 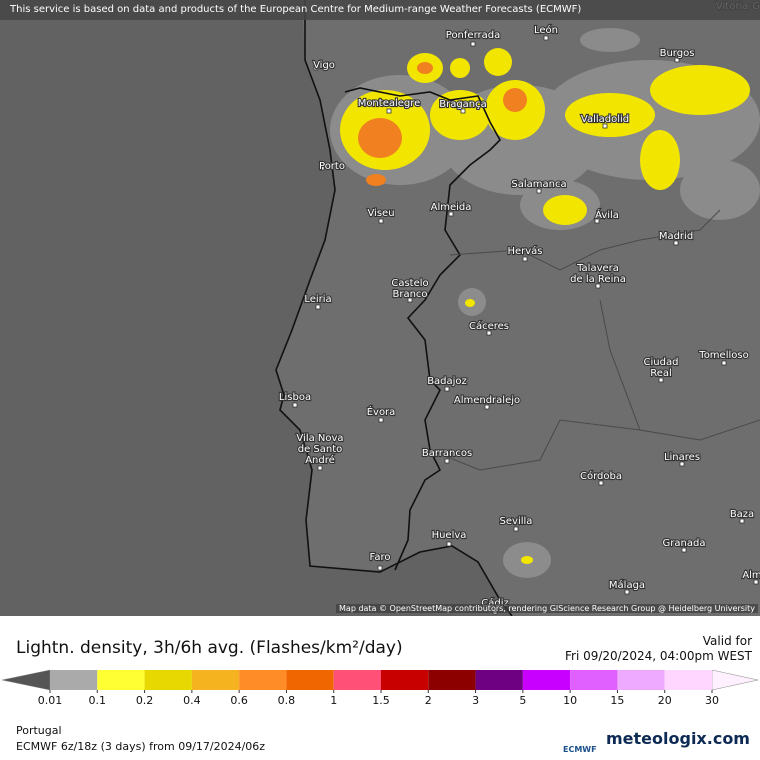 What do you see at coordinates (447, 453) in the screenshot?
I see `city-label: Barrancos` at bounding box center [447, 453].